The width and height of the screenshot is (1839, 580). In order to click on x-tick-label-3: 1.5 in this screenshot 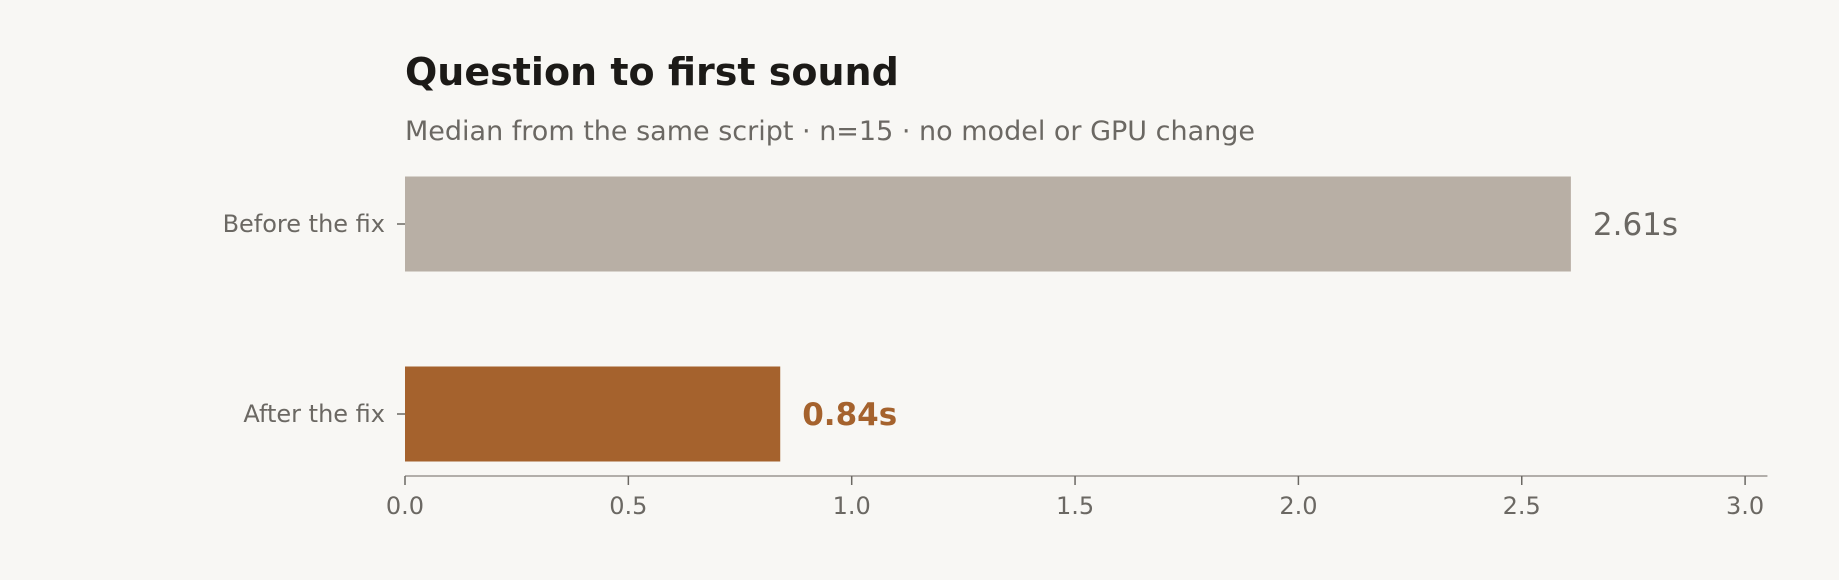, I will do `click(1075, 506)`.